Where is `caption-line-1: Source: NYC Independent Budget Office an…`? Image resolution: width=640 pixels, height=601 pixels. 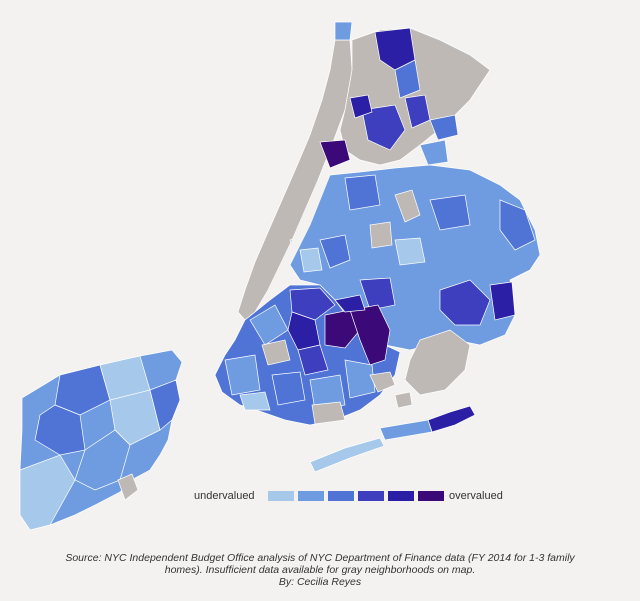 caption-line-1: Source: NYC Independent Budget Office an… is located at coordinates (320, 558).